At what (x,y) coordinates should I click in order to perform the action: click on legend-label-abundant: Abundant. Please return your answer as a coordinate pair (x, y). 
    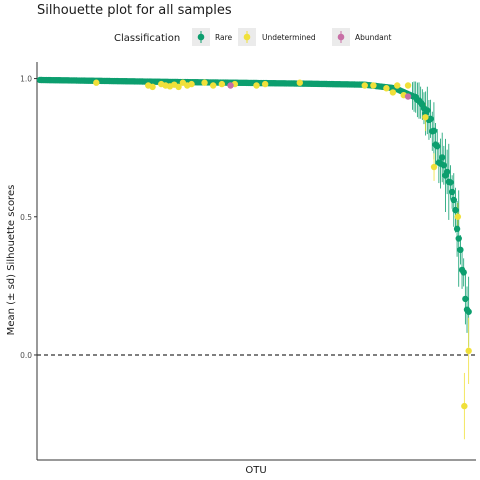
    Looking at the image, I should click on (373, 37).